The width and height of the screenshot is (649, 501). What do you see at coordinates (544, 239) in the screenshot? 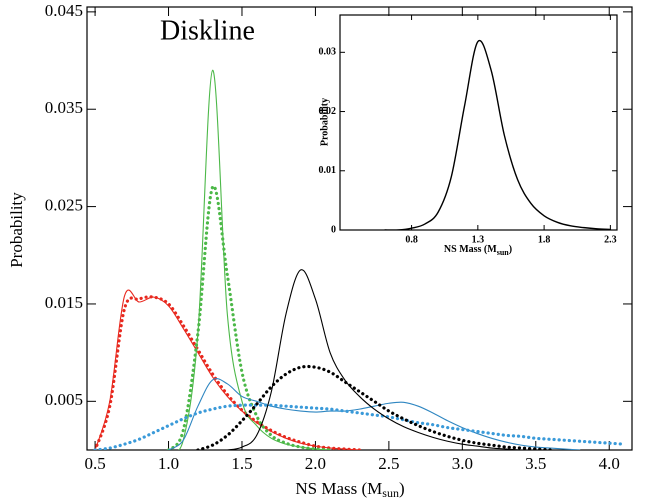
I see `inset-x-tick-label: 1.8` at bounding box center [544, 239].